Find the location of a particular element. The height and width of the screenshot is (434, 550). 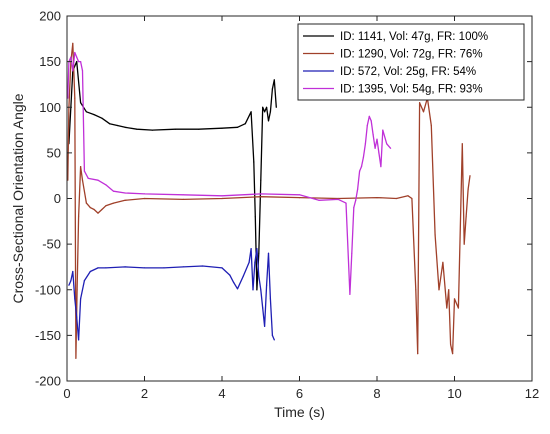

x-tick-label: 0 is located at coordinates (66, 393).